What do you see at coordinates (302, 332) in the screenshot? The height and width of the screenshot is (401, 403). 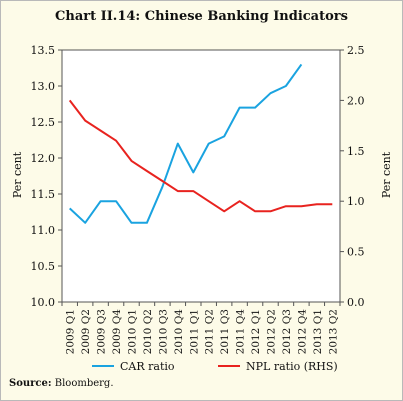 I see `x-tick-label: 2012 Q4` at bounding box center [302, 332].